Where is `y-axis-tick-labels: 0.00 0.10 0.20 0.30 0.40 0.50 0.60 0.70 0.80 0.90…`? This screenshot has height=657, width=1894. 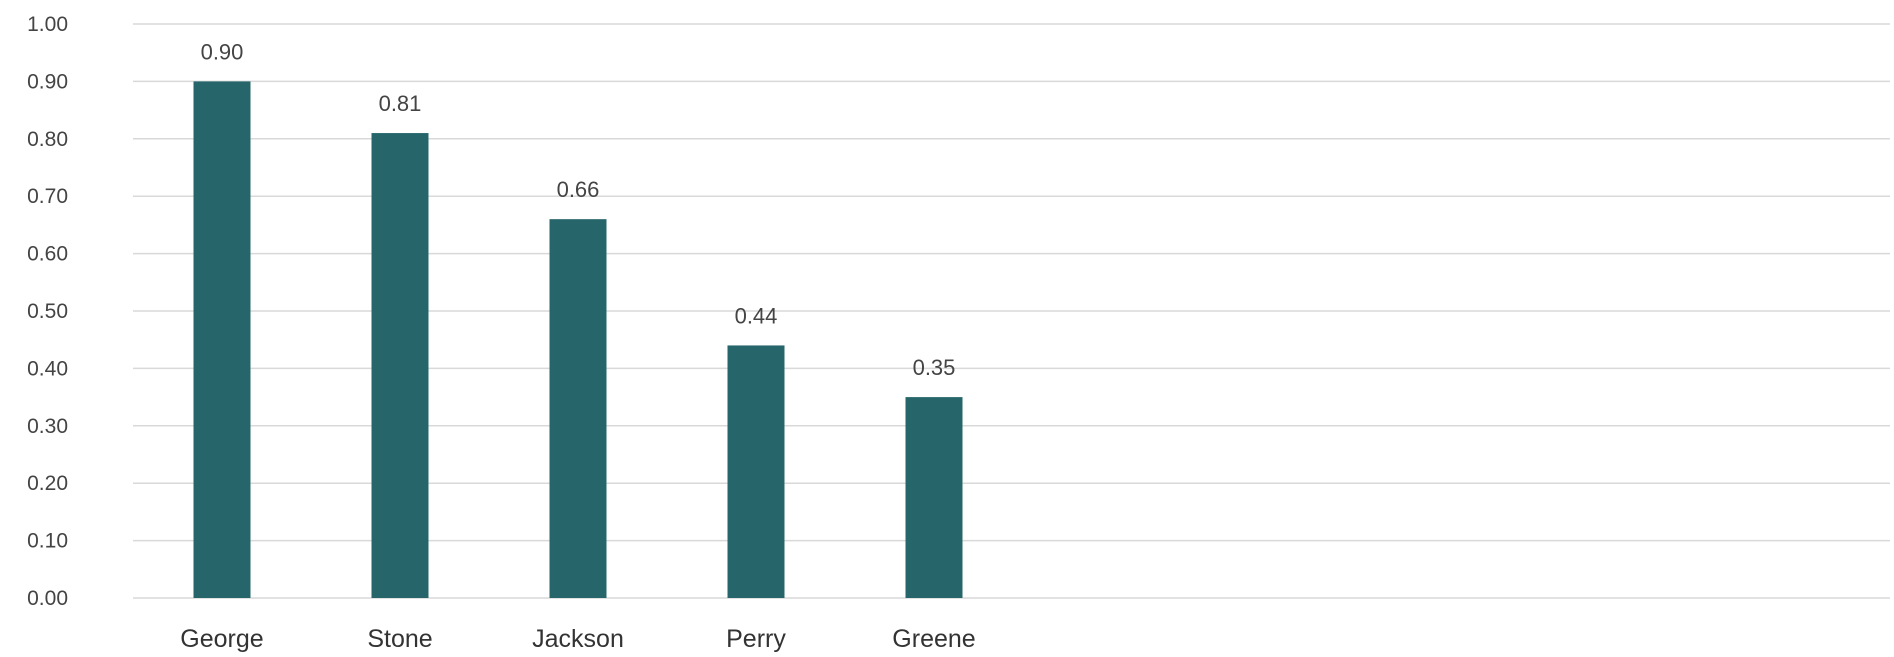 y-axis-tick-labels: 0.00 0.10 0.20 0.30 0.40 0.50 0.60 0.70 0.80 0.90… is located at coordinates (47, 311).